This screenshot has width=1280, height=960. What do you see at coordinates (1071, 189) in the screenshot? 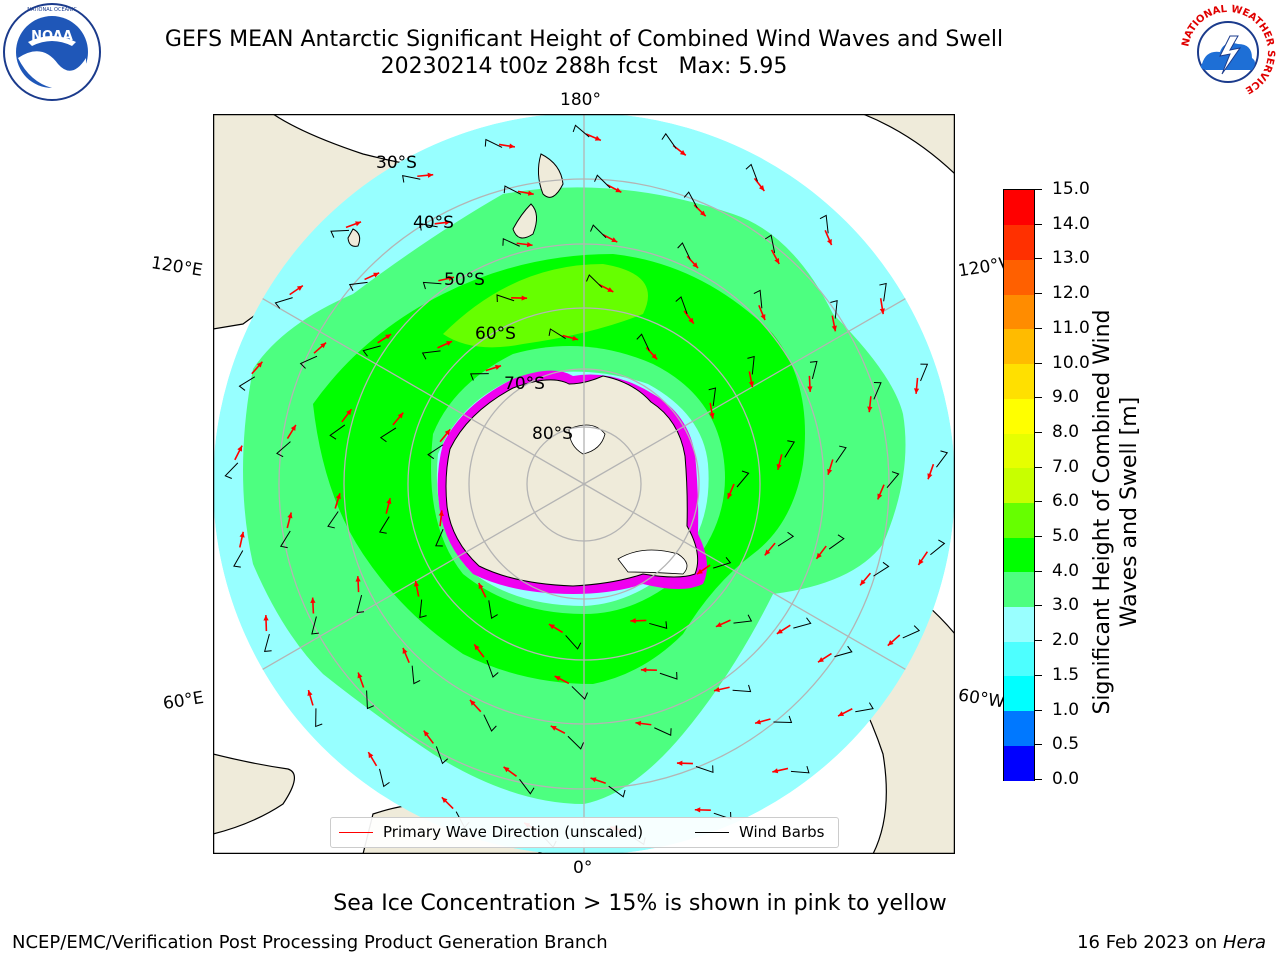
I see `colorbar-tick-label: 15.0` at bounding box center [1071, 189].